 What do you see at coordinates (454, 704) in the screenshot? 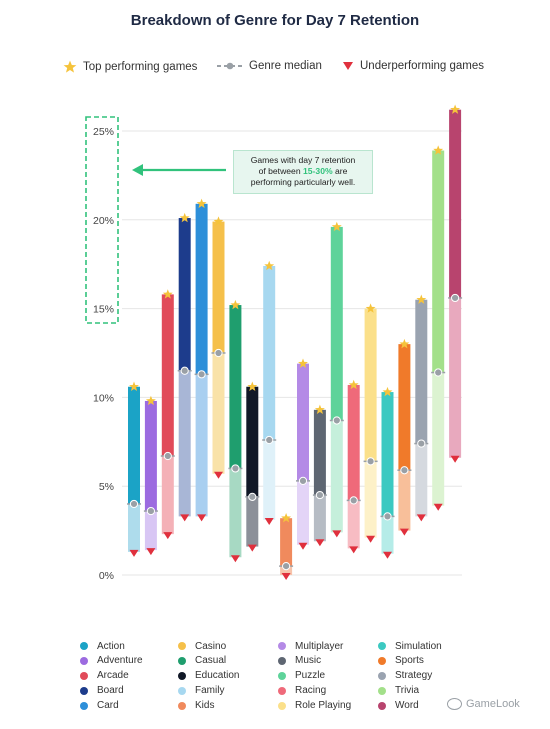
I see `wechat-icon` at bounding box center [454, 704].